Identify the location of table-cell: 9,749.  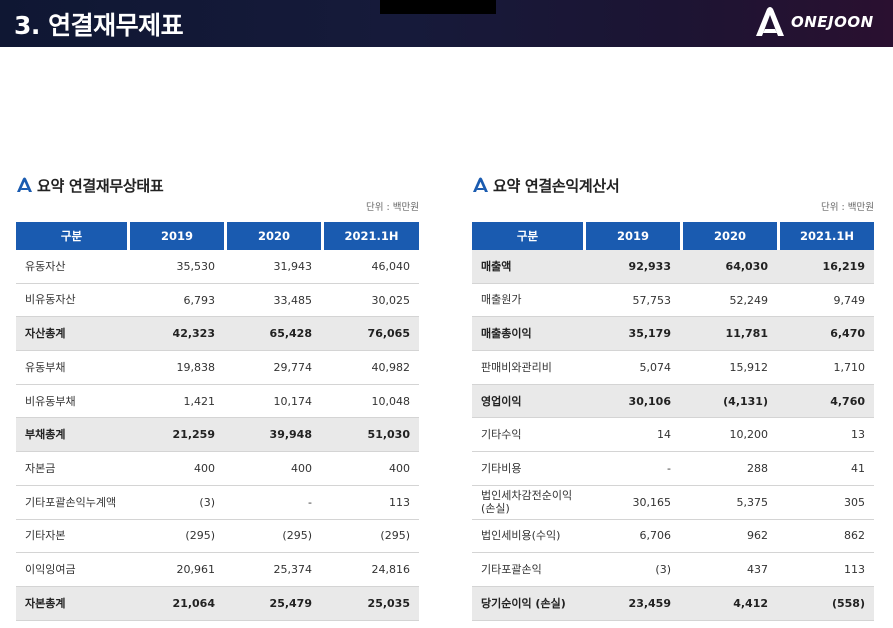
(825, 301).